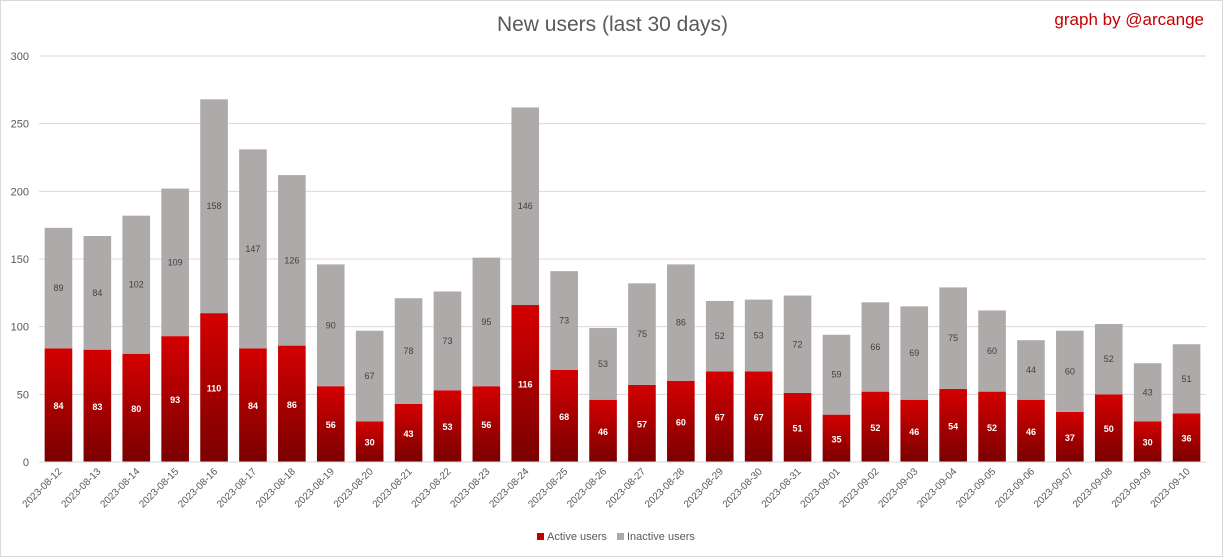  What do you see at coordinates (587, 488) in the screenshot?
I see `x-tick-label: 2023-08-26` at bounding box center [587, 488].